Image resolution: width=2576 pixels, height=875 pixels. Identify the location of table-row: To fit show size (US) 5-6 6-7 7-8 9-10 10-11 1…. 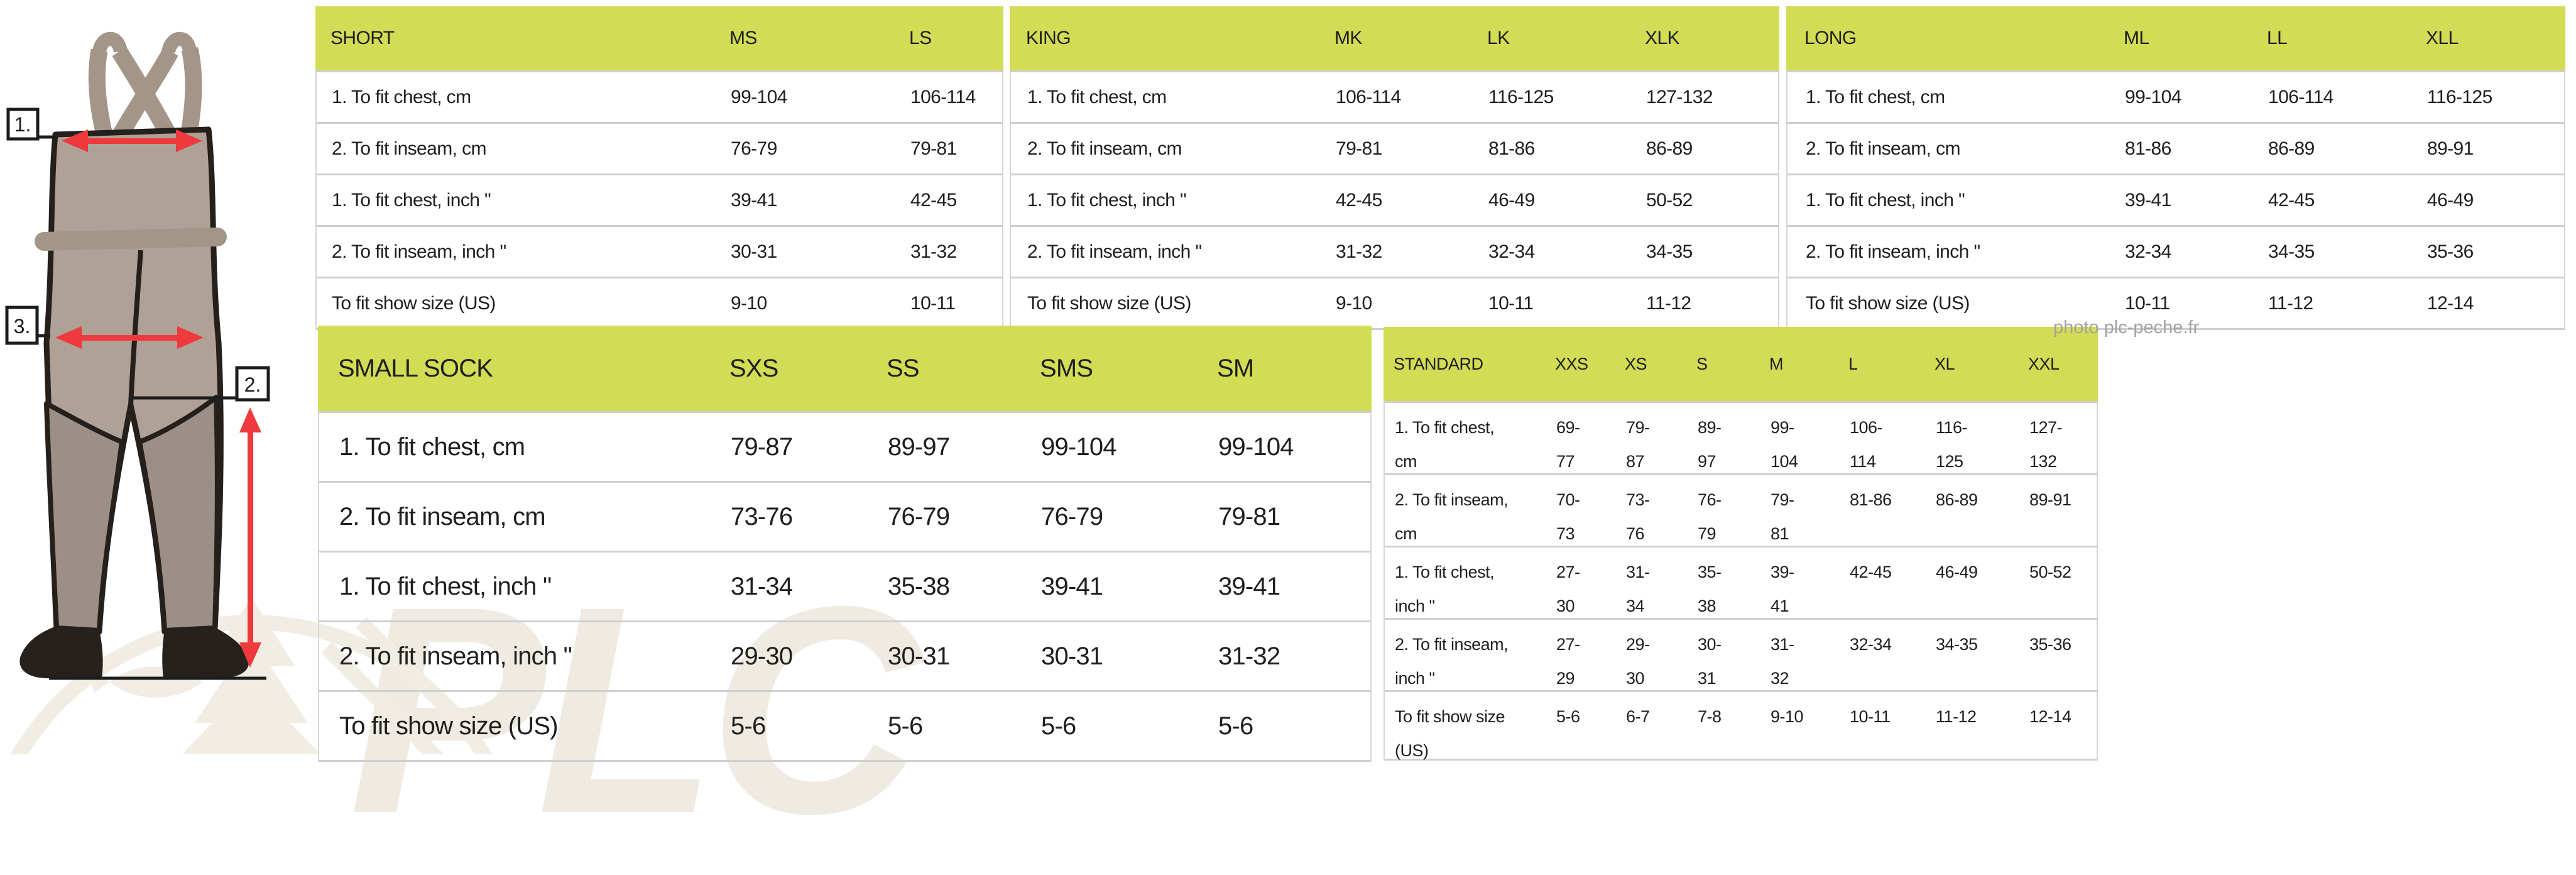
(1741, 726).